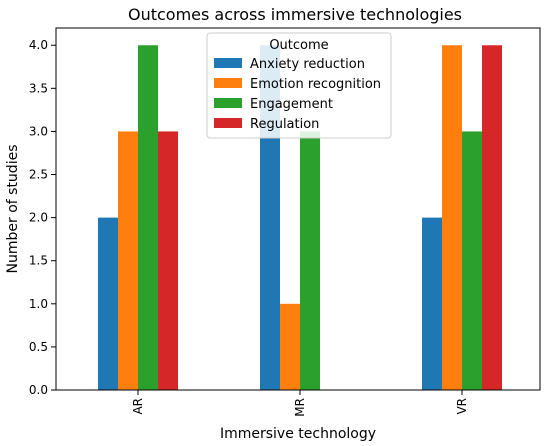  I want to click on legend-frame, so click(299, 85).